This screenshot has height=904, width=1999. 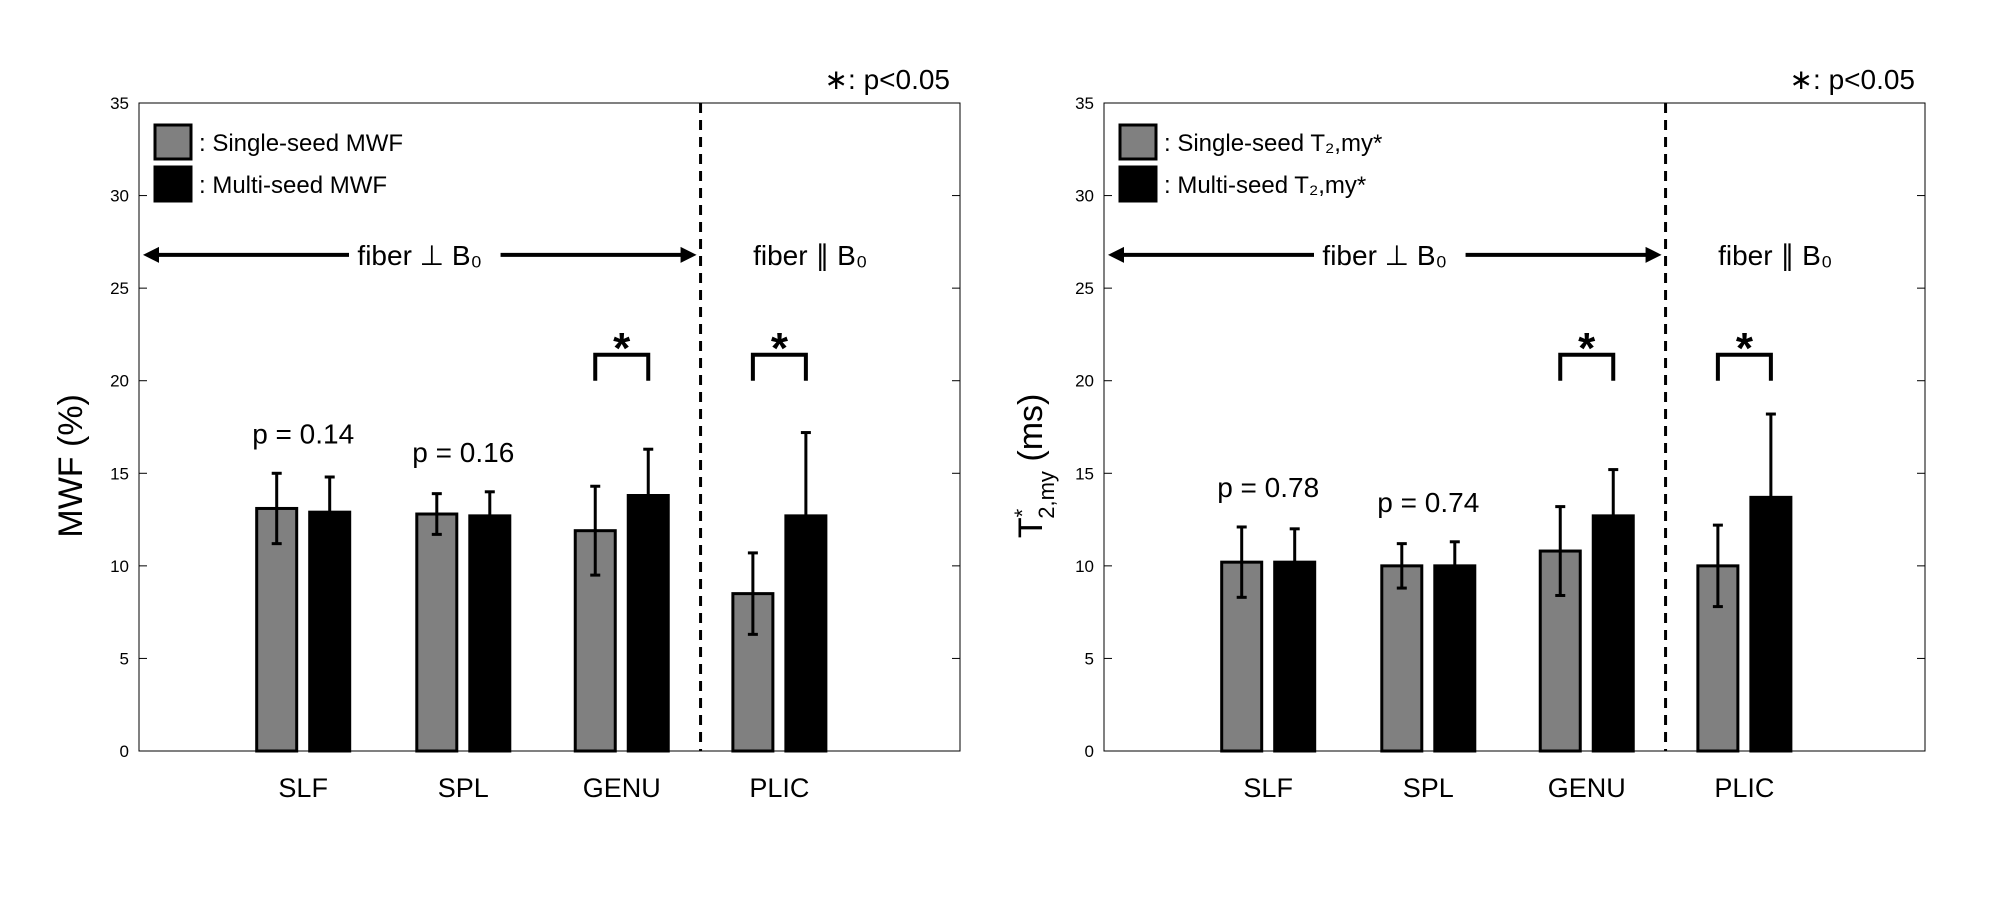 I want to click on y-axis-label: MWF (%), so click(x=71, y=466).